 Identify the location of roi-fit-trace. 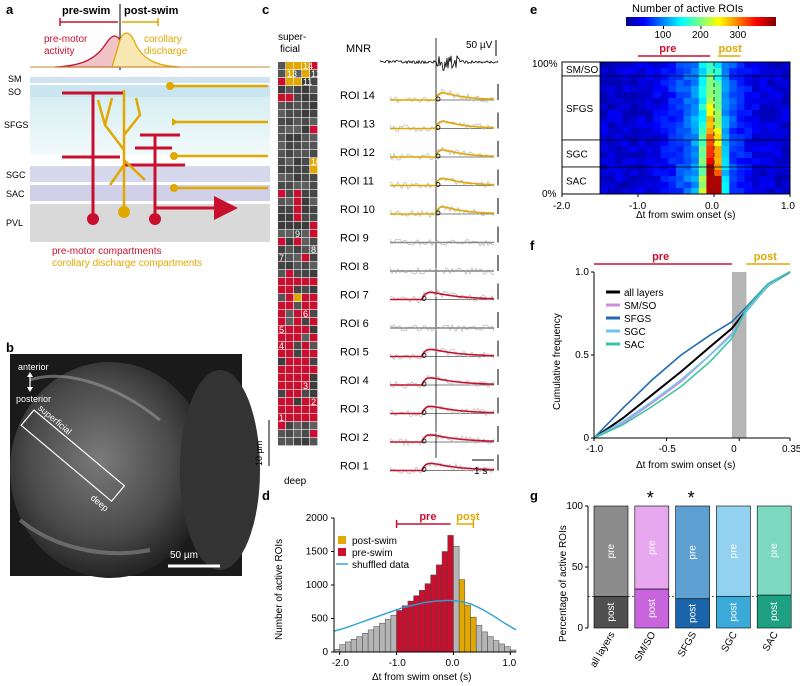
(442, 153).